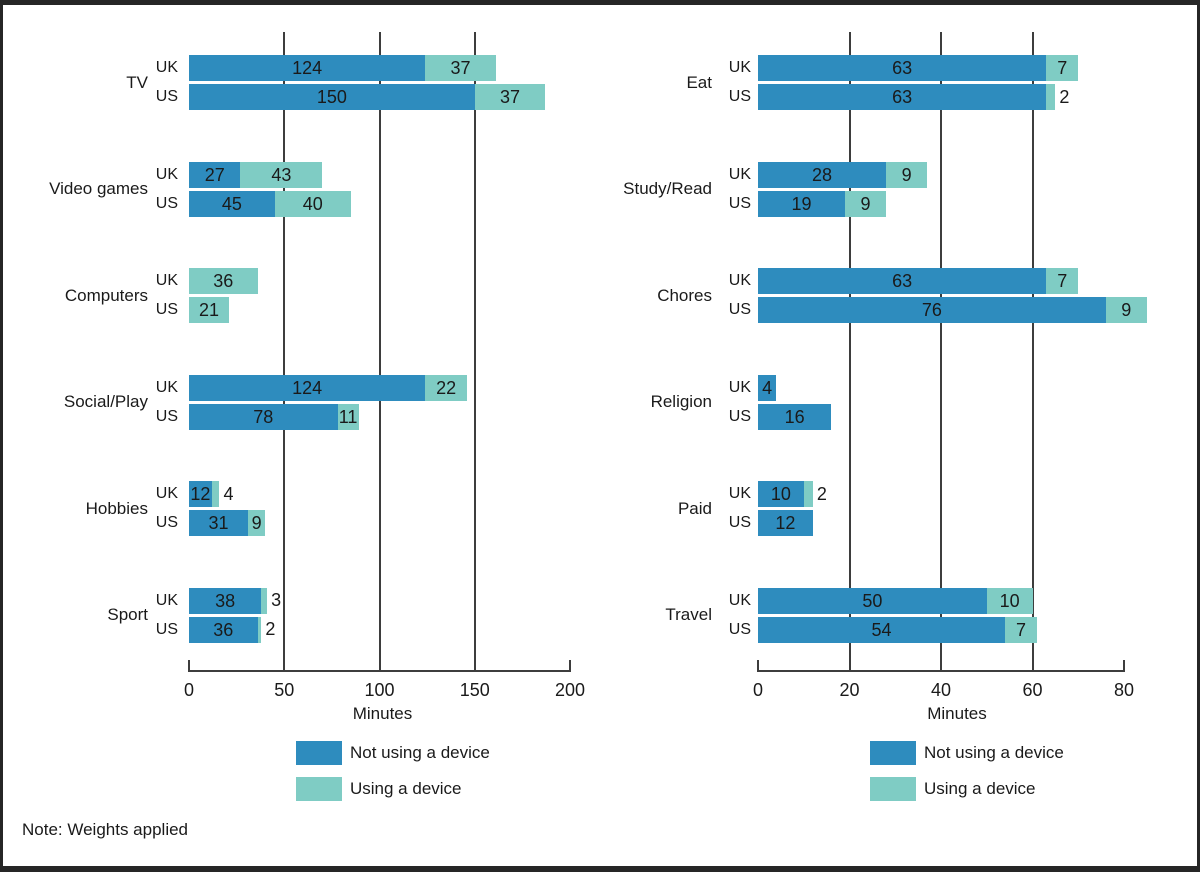 The width and height of the screenshot is (1200, 872). I want to click on bar-segment-not-device: 31, so click(219, 523).